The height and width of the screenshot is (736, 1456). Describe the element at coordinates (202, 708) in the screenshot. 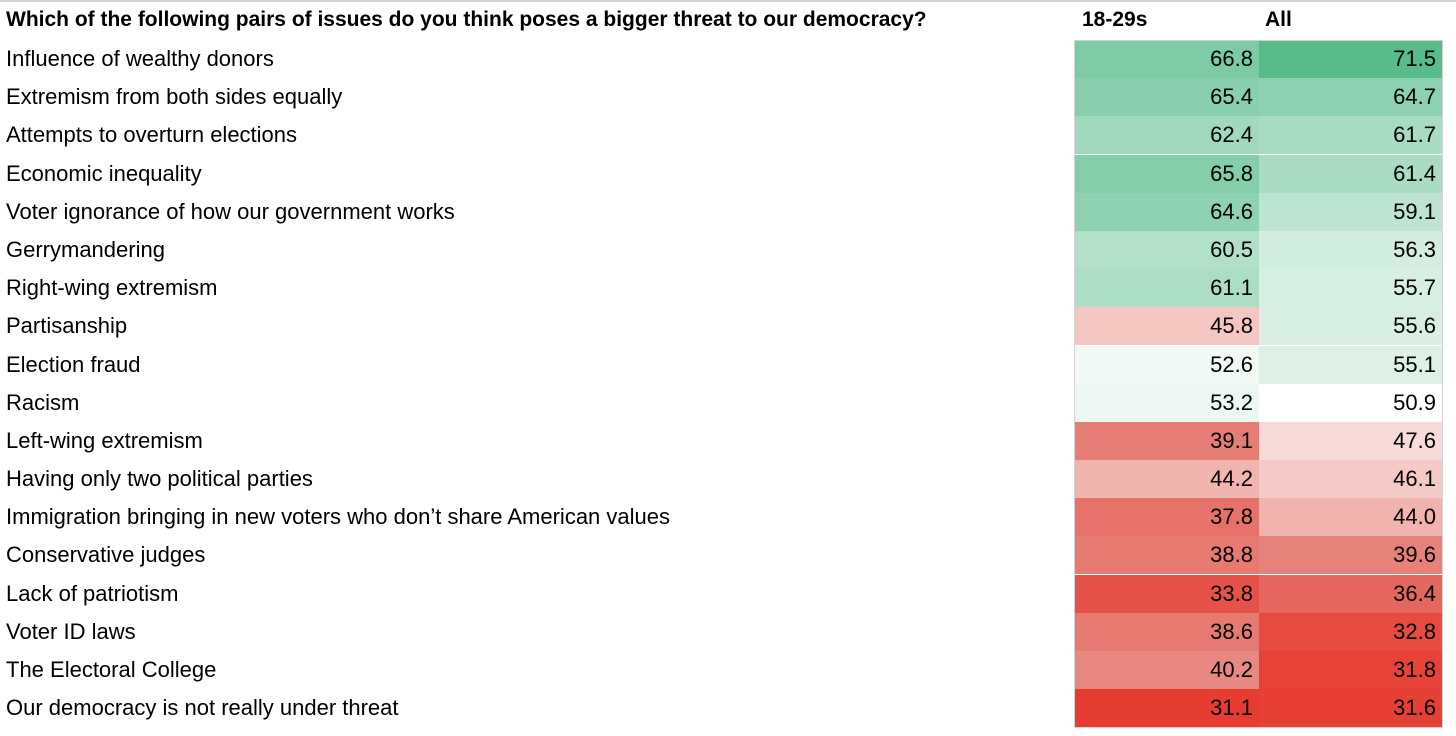

I see `row-label: Our democracy is not really under threat` at that location.